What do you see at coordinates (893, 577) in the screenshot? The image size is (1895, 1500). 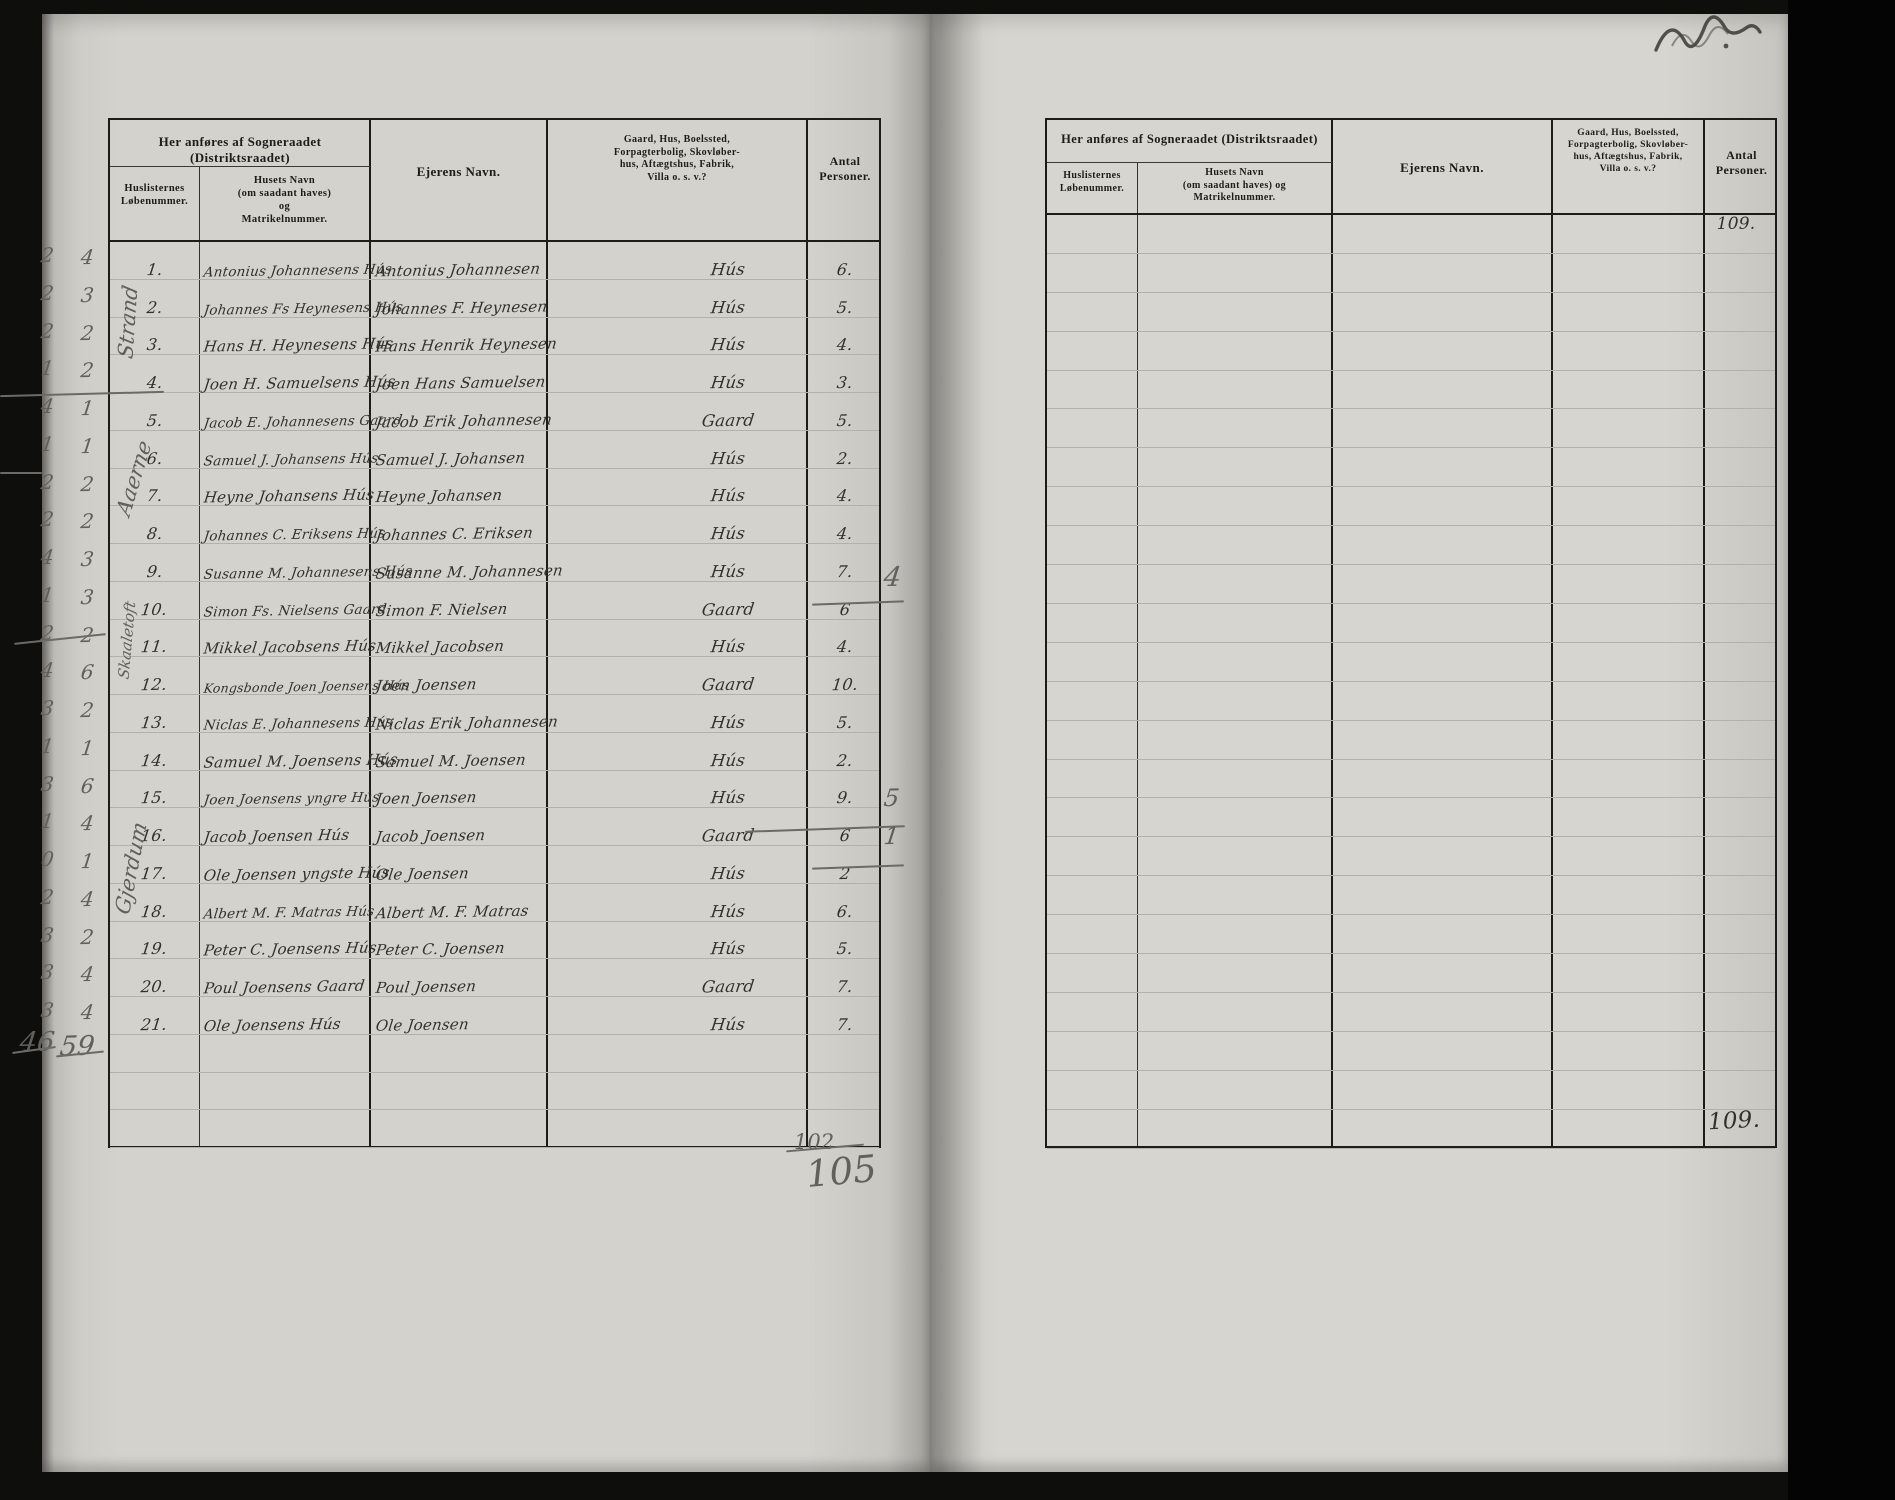 I see `corrected-count: 4` at bounding box center [893, 577].